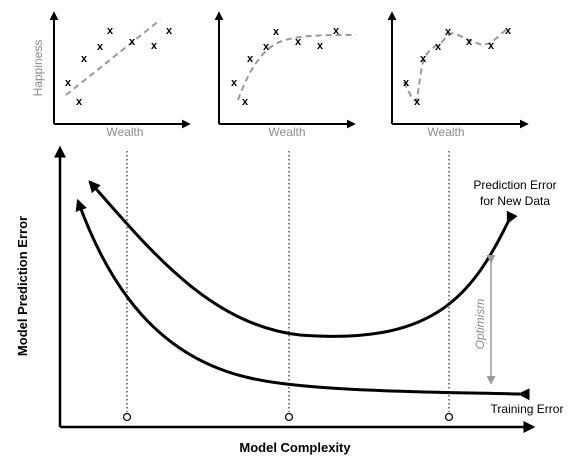 Image resolution: width=584 pixels, height=466 pixels. Describe the element at coordinates (295, 447) in the screenshot. I see `main-x-axis-label: Model Complexity` at that location.